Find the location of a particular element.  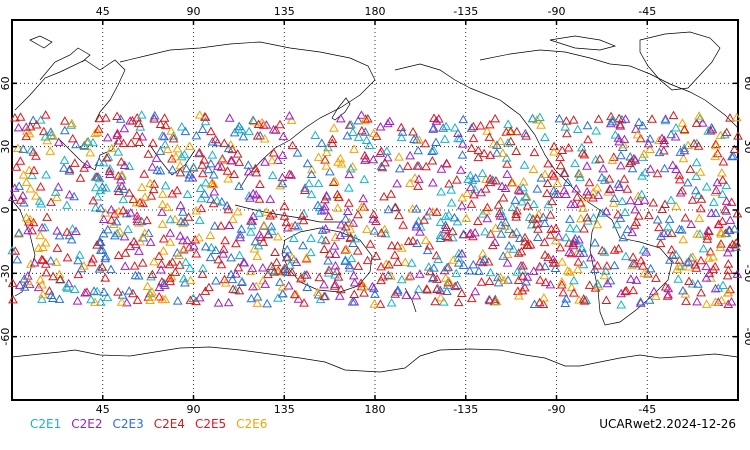

legend-item: C2E3 is located at coordinates (128, 424).